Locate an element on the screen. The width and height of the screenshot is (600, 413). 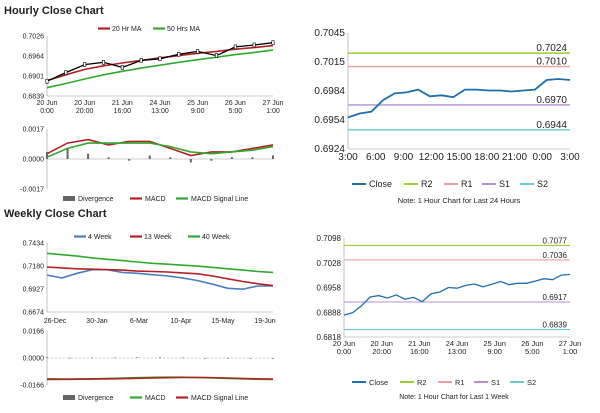
hourly-levels-y-tick-label: 0.7045 is located at coordinates (329, 33).